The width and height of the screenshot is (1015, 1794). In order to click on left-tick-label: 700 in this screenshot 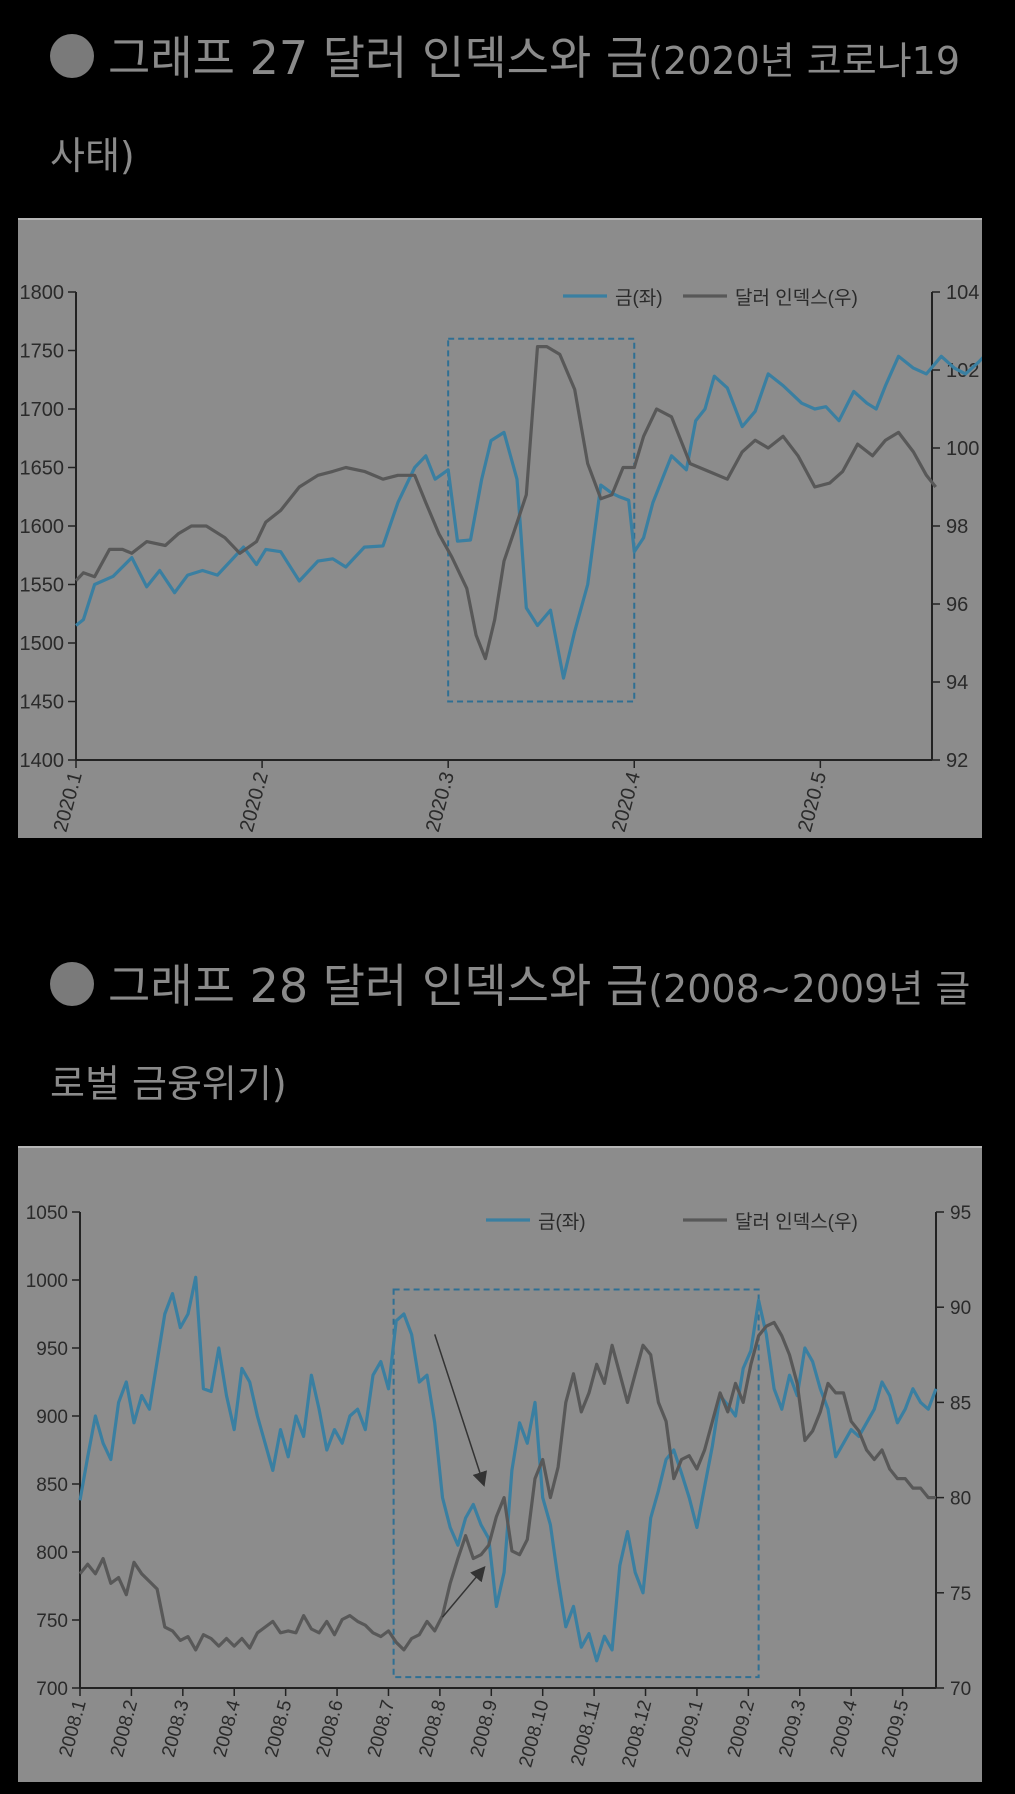, I will do `click(52, 1689)`.